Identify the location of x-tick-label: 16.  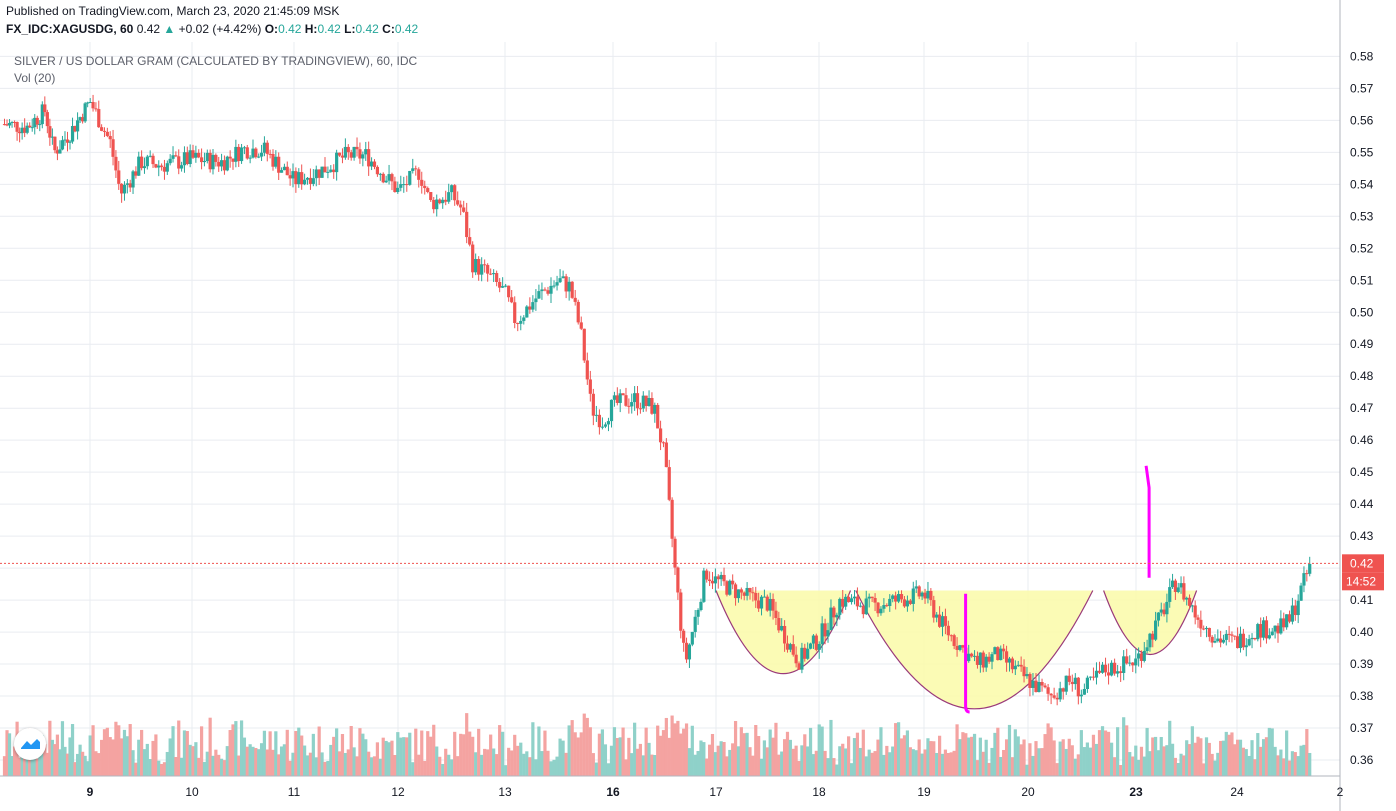
(613, 792).